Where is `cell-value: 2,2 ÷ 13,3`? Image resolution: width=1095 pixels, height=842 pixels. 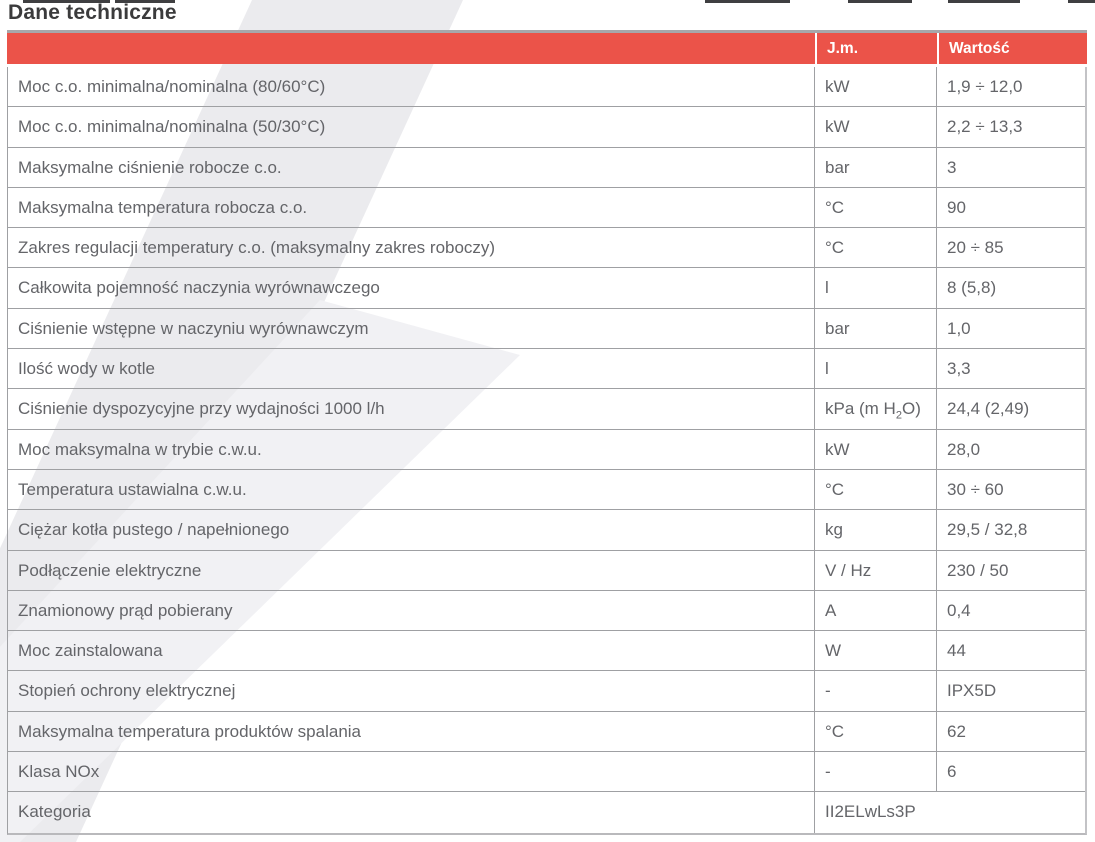
cell-value: 2,2 ÷ 13,3 is located at coordinates (1010, 127).